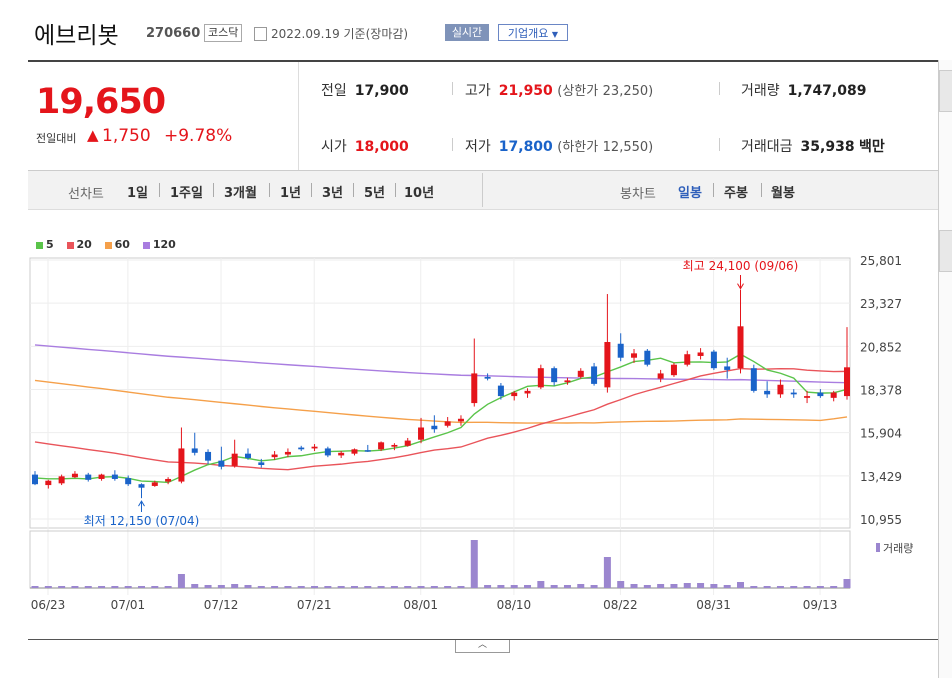 The height and width of the screenshot is (678, 952). What do you see at coordinates (117, 244) in the screenshot?
I see `legend-ma60: 60` at bounding box center [117, 244].